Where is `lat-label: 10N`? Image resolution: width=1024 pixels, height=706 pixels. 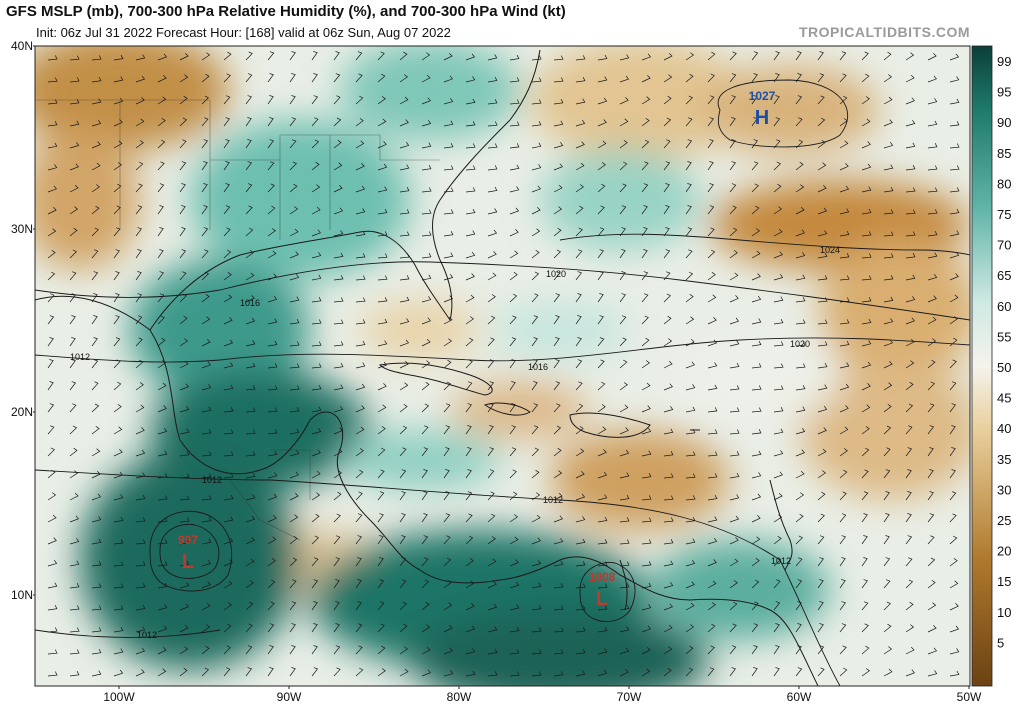
lat-label: 10N is located at coordinates (22, 595).